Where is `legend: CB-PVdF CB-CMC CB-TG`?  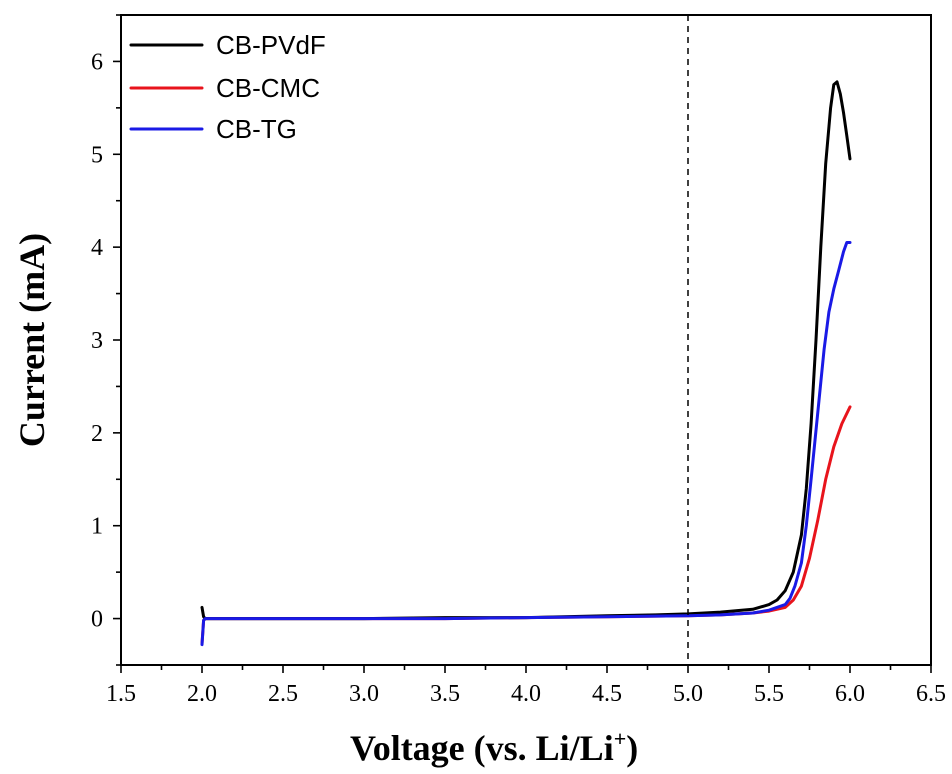 legend: CB-PVdF CB-CMC CB-TG is located at coordinates (227, 87).